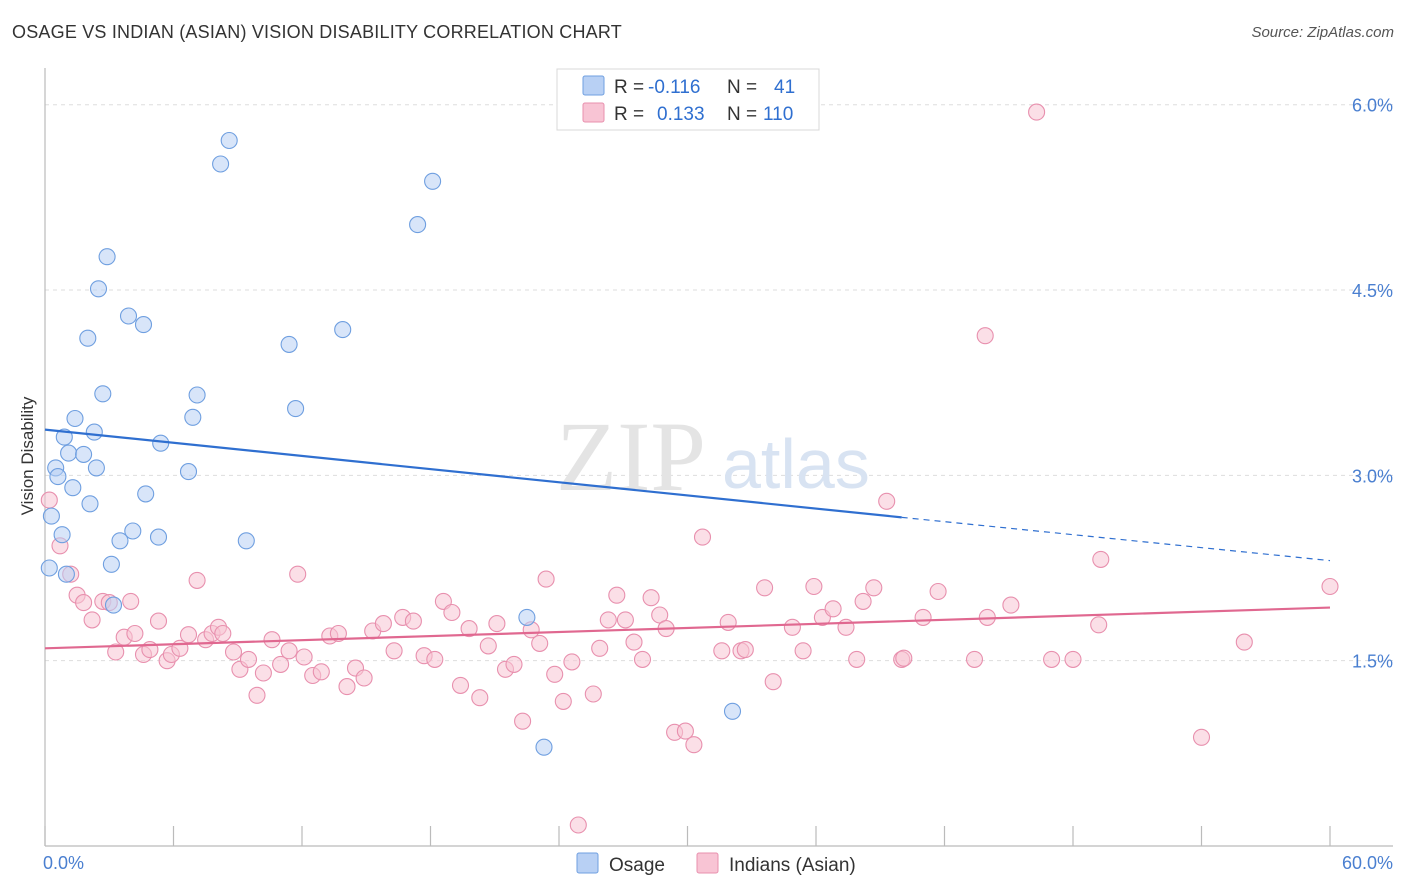  What do you see at coordinates (629, 87) in the screenshot?
I see `legend-osage-r-label: R =` at bounding box center [629, 87].